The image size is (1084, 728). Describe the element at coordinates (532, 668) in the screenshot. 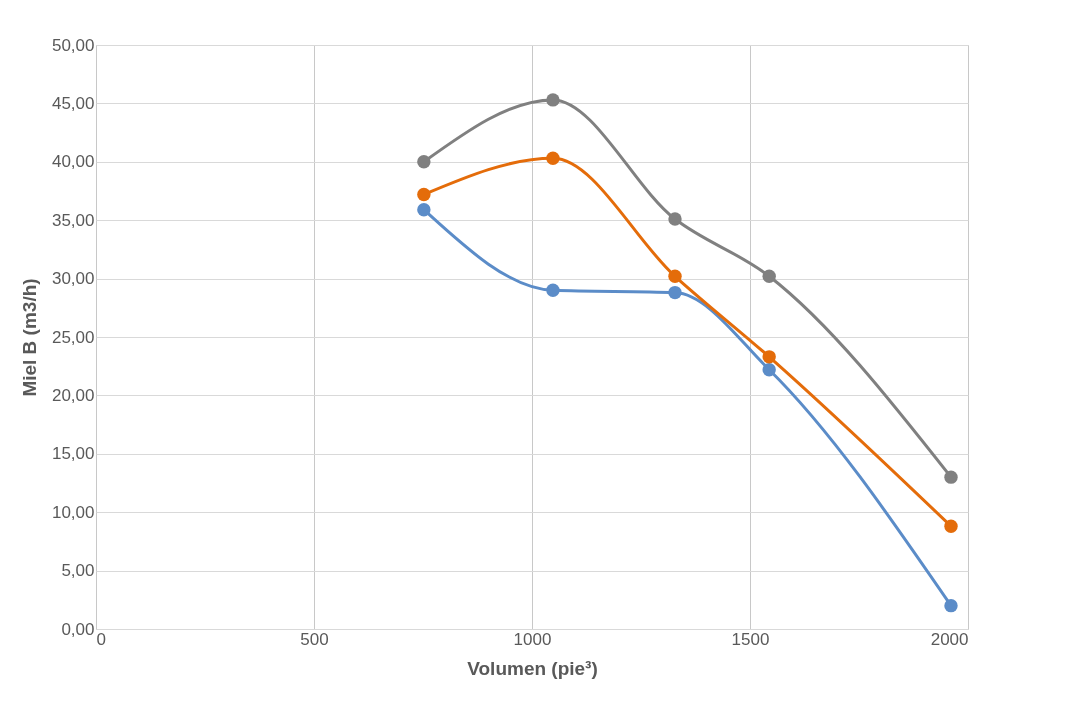

I see `x-axis-title: Volumen (pie³)` at that location.